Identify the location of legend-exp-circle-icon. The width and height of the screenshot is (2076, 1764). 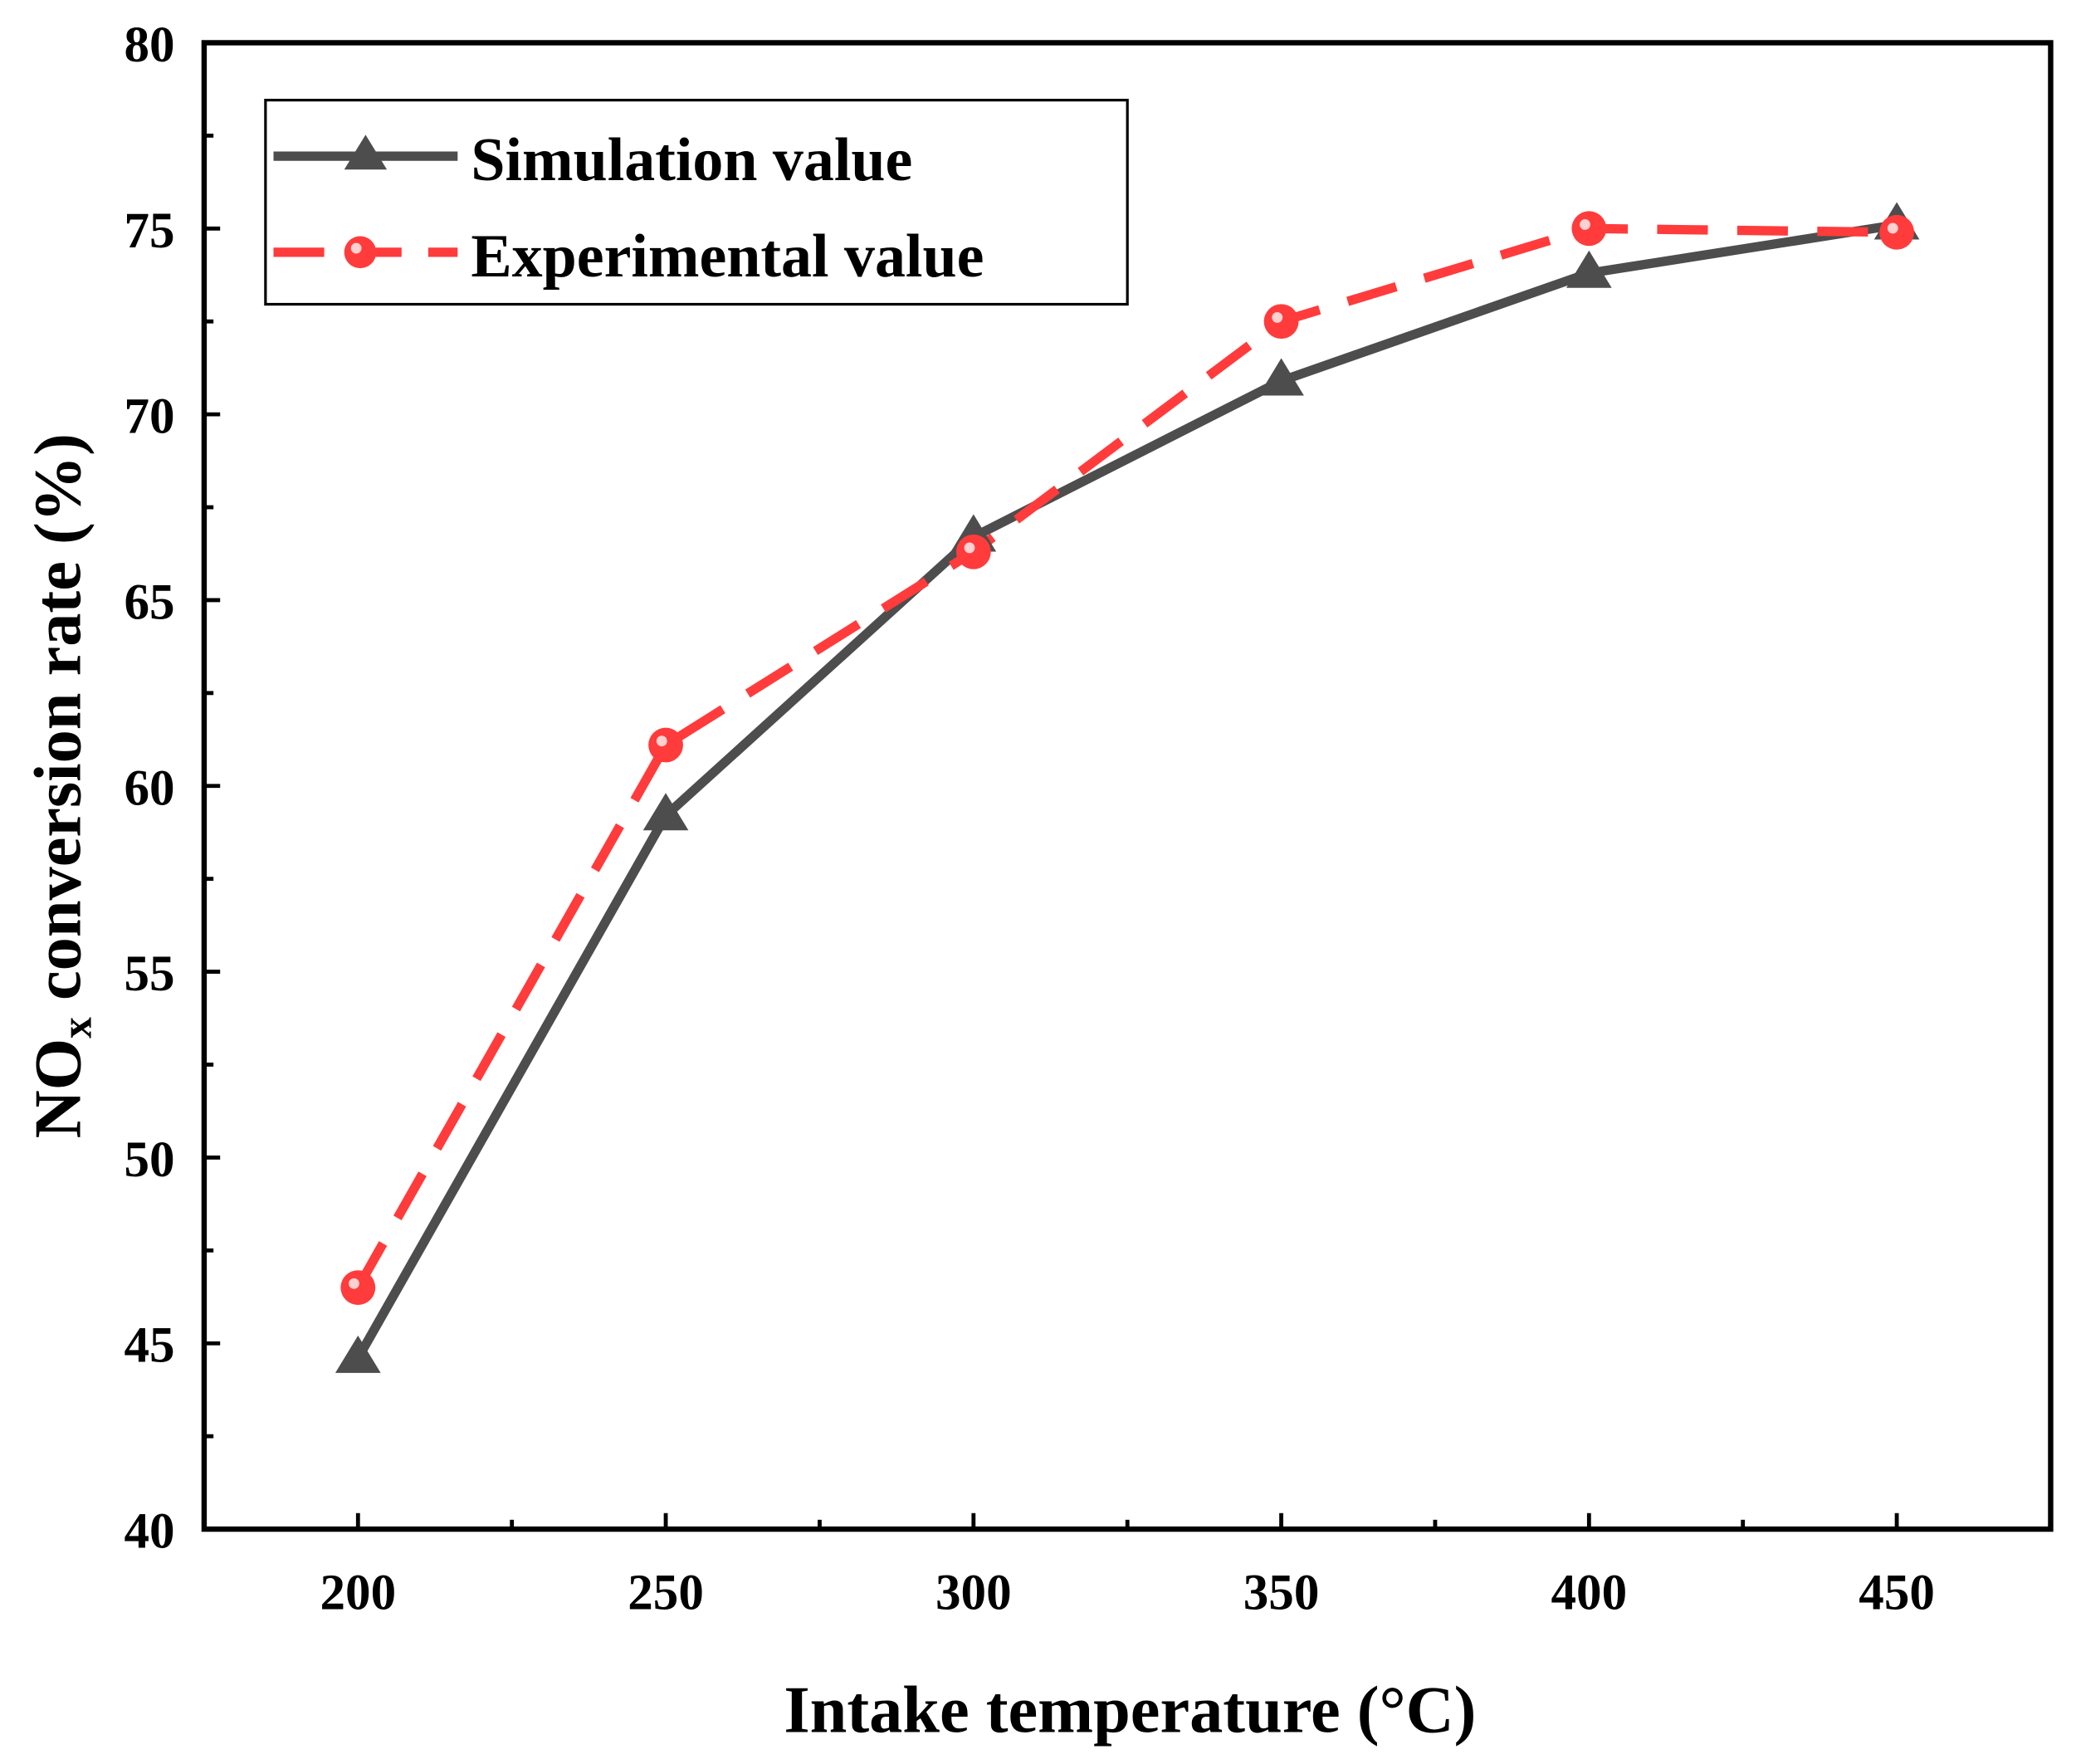
(360, 253).